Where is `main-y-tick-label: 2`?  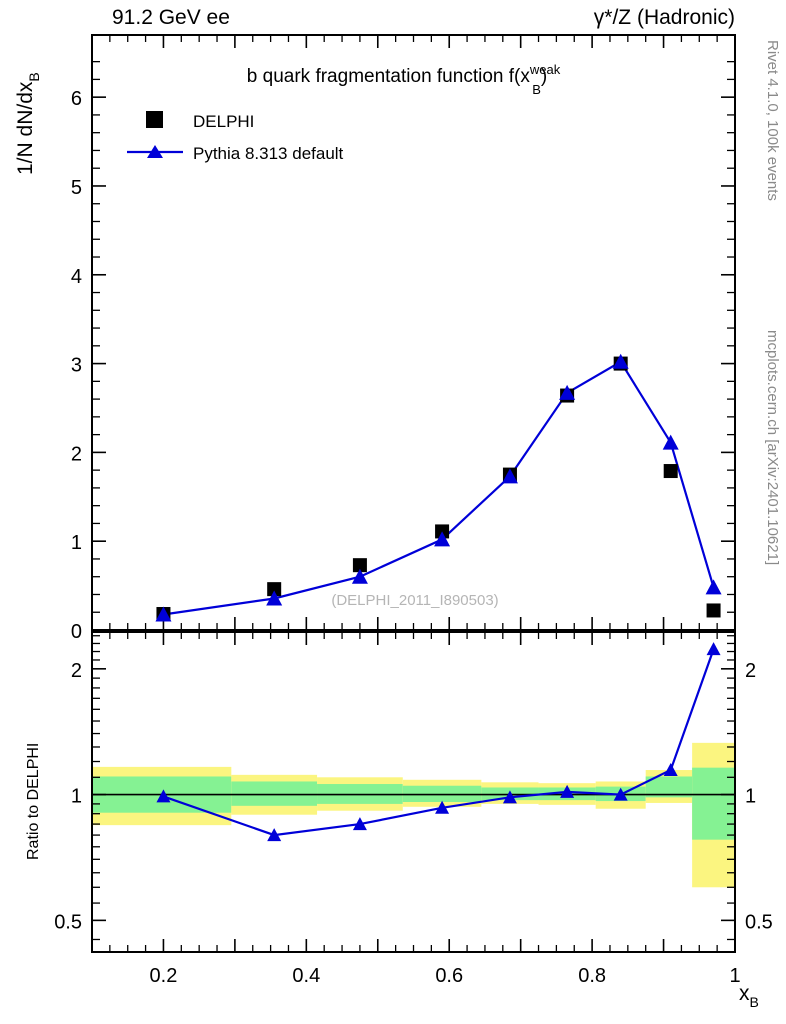 main-y-tick-label: 2 is located at coordinates (76, 454).